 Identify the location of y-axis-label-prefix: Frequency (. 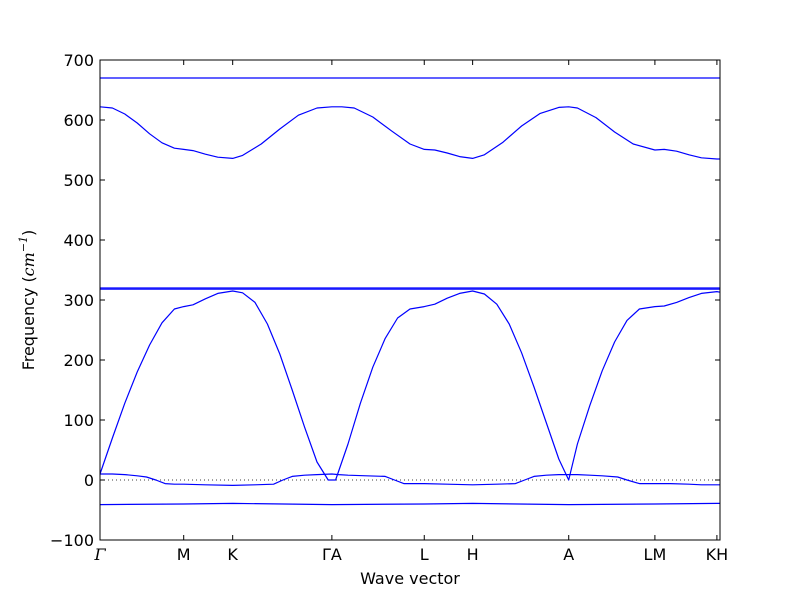
(28, 323).